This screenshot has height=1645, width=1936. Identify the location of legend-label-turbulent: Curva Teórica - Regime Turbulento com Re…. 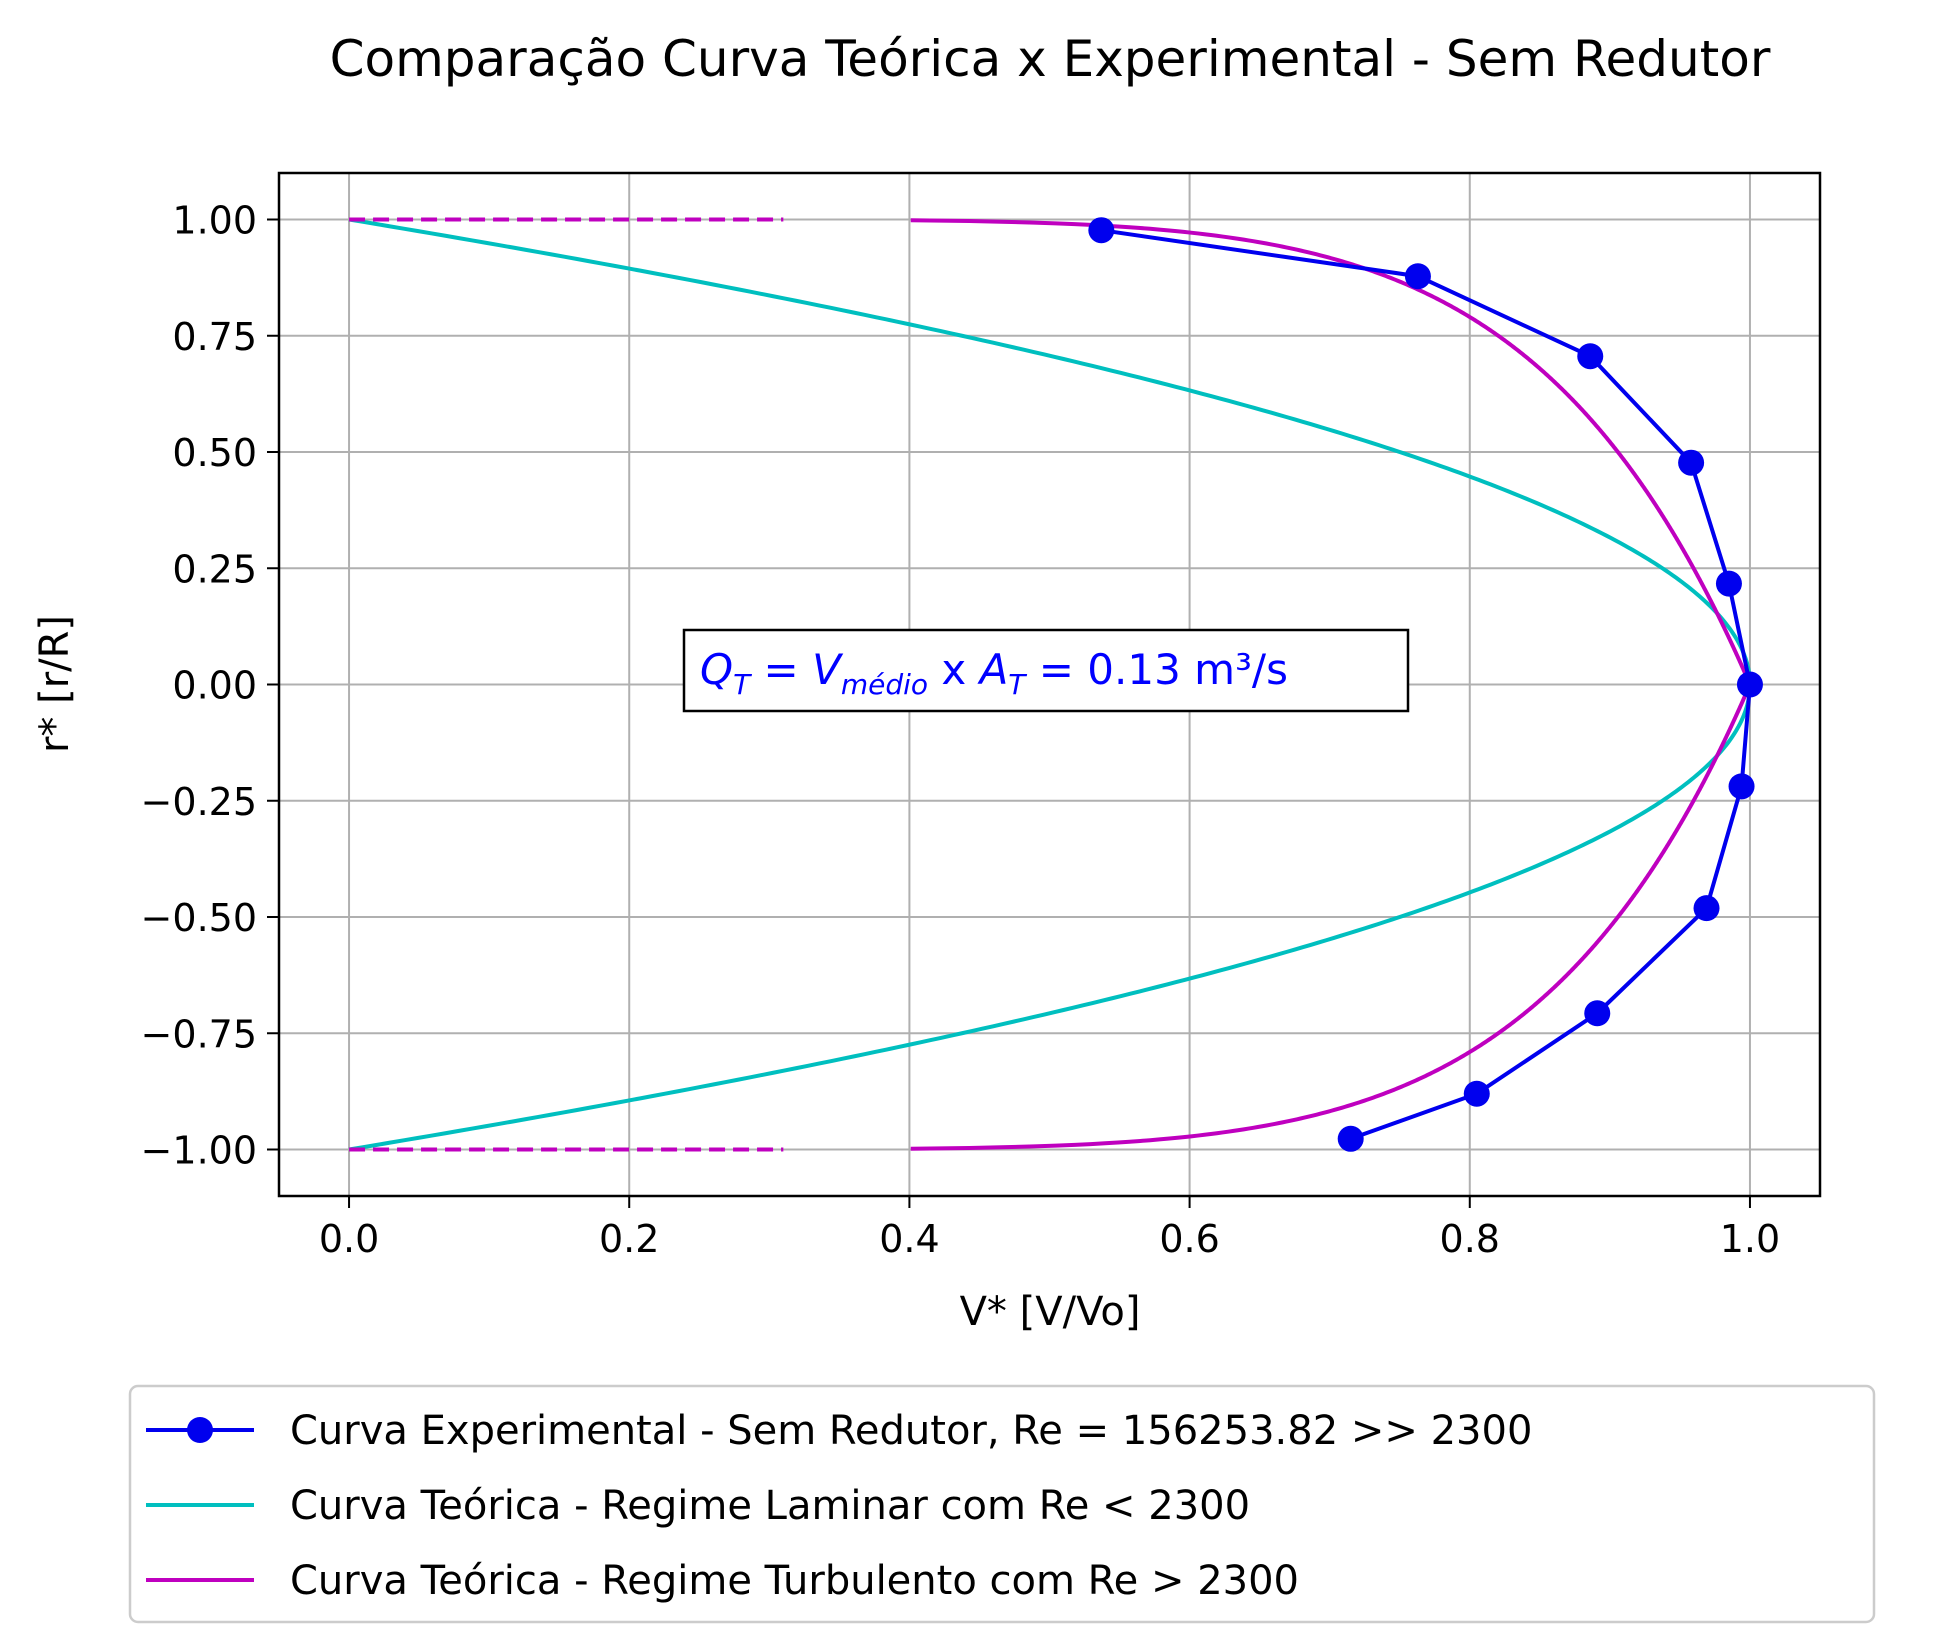
(794, 1581).